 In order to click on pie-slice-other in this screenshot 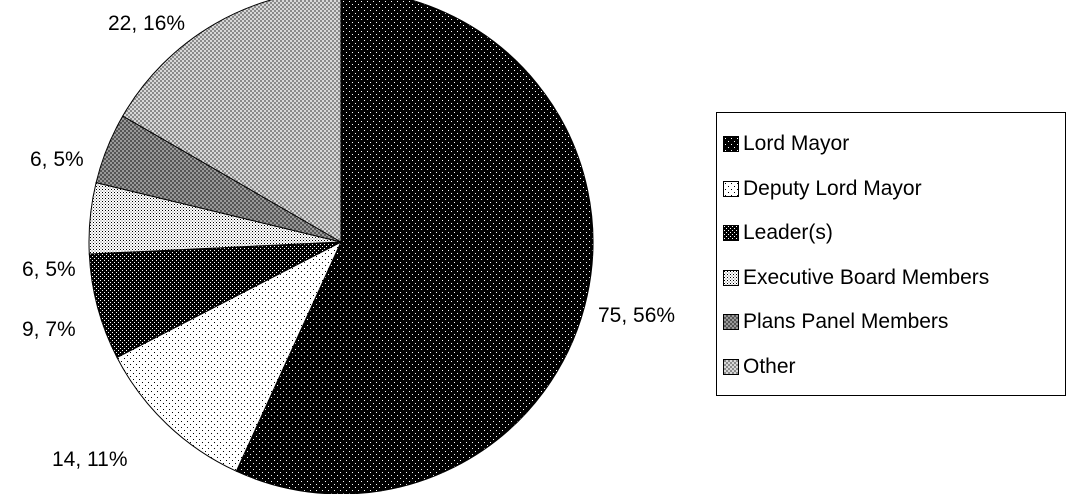, I will do `click(232, 121)`.